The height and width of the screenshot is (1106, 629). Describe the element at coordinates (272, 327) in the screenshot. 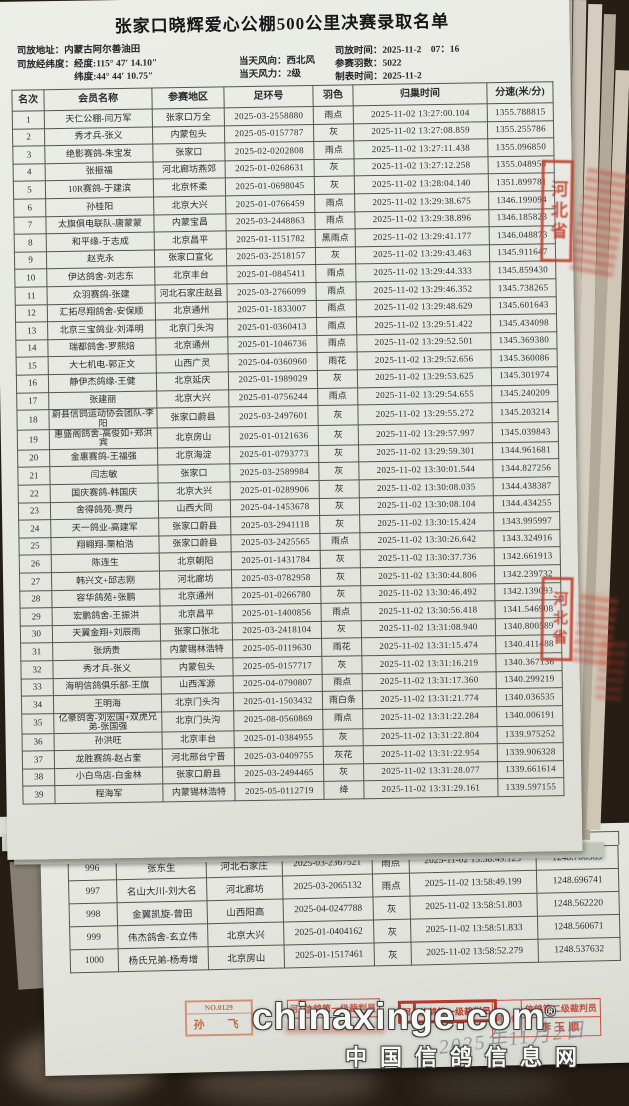

I see `cell-ring-number: 2025-01-0360413` at that location.